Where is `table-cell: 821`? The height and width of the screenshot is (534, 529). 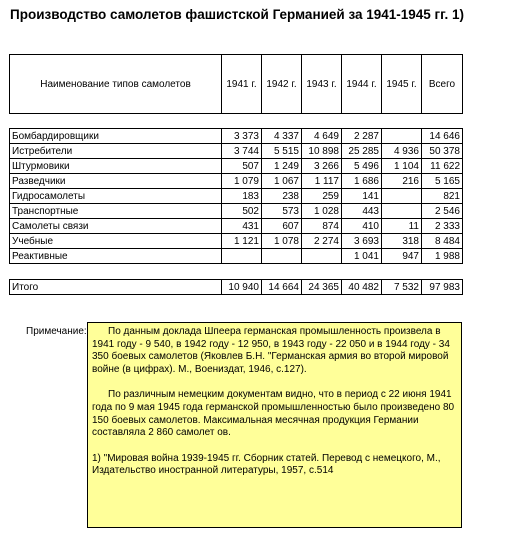
table-cell: 821 is located at coordinates (442, 196).